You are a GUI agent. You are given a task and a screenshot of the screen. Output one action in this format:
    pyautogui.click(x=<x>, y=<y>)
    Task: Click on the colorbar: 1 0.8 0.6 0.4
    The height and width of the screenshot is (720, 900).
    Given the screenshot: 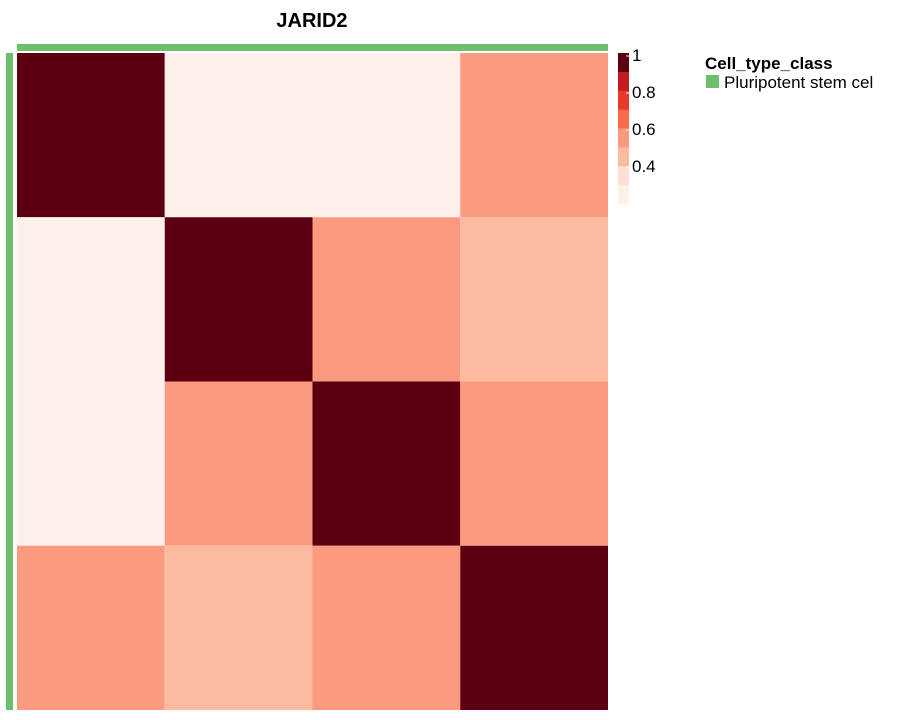 What is the action you would take?
    pyautogui.click(x=637, y=125)
    